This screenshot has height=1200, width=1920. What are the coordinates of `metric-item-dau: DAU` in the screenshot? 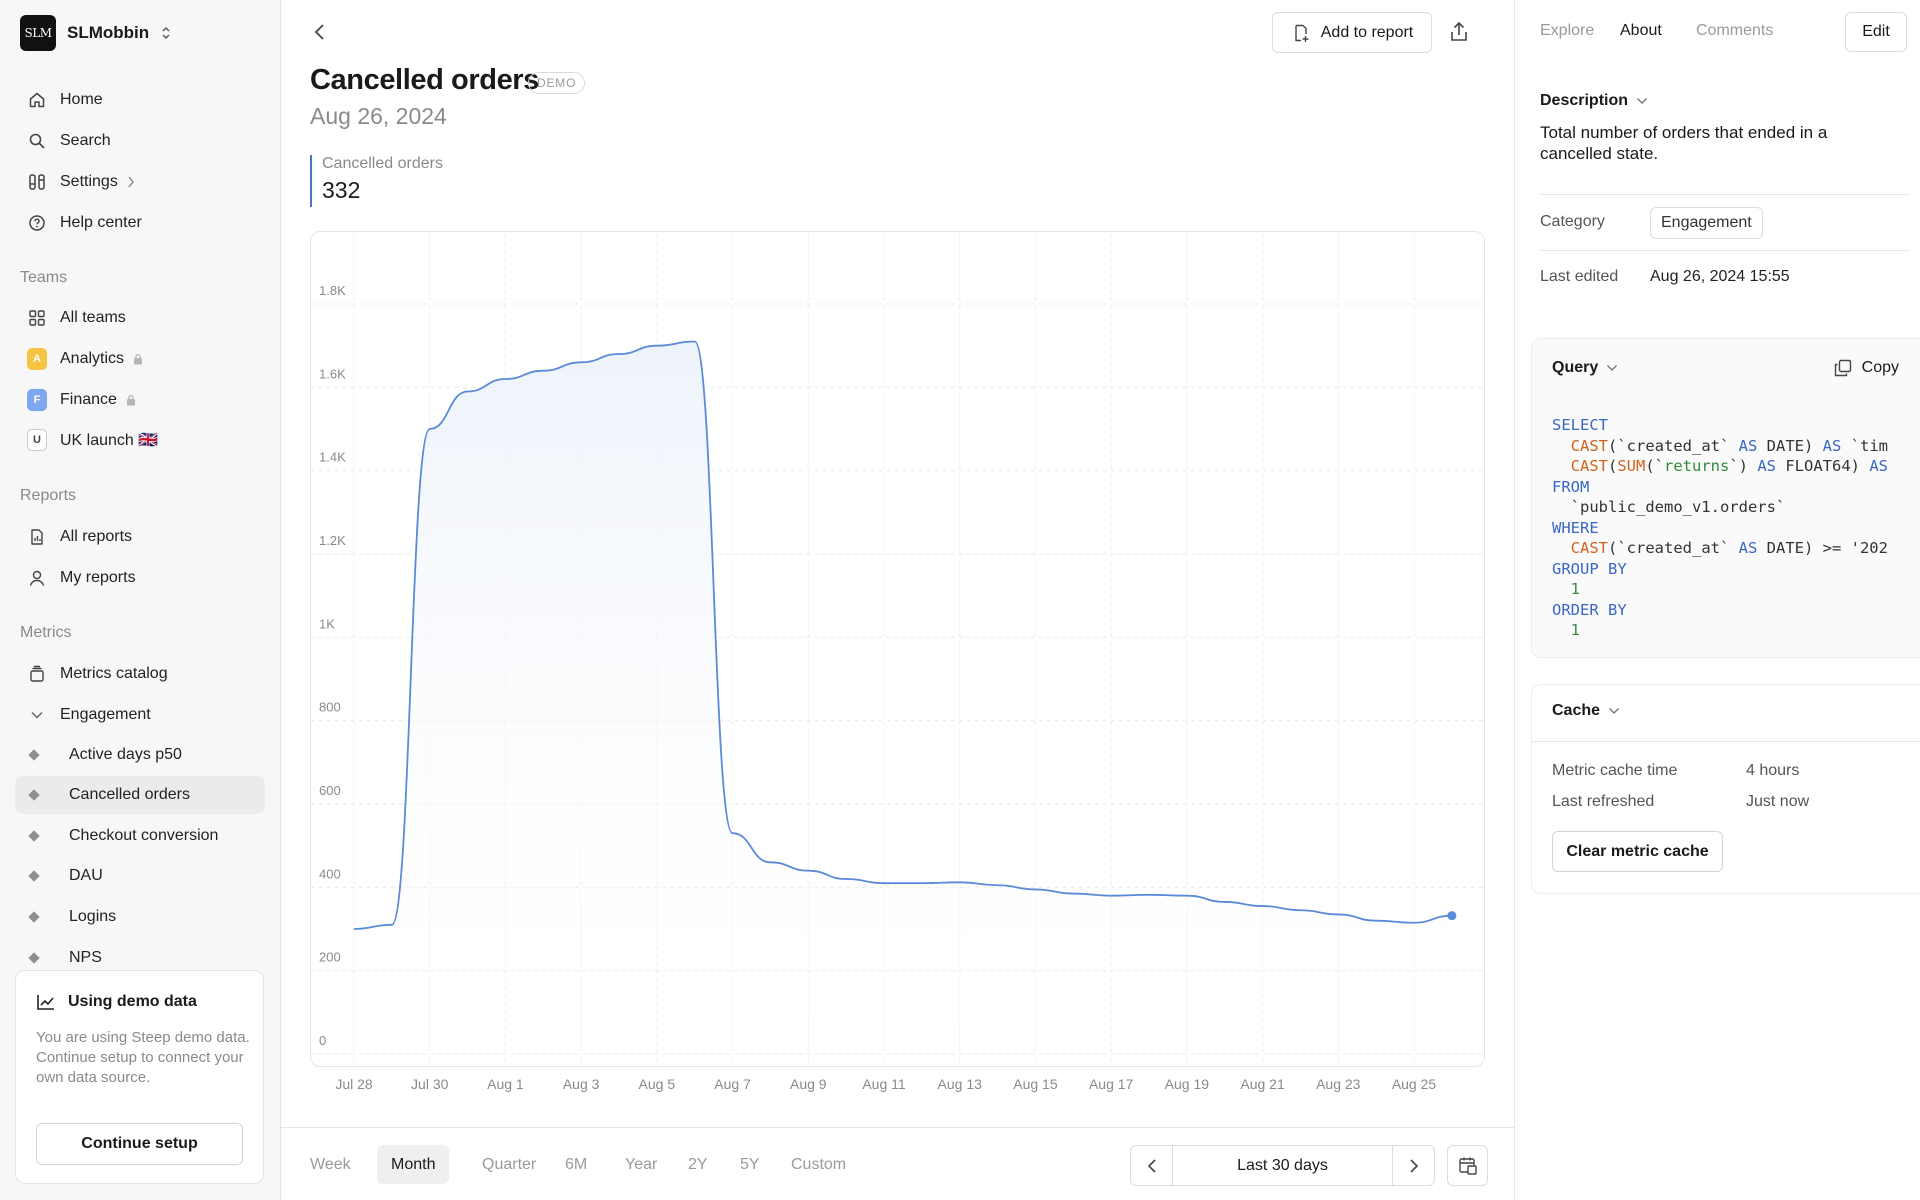 It's located at (140, 876).